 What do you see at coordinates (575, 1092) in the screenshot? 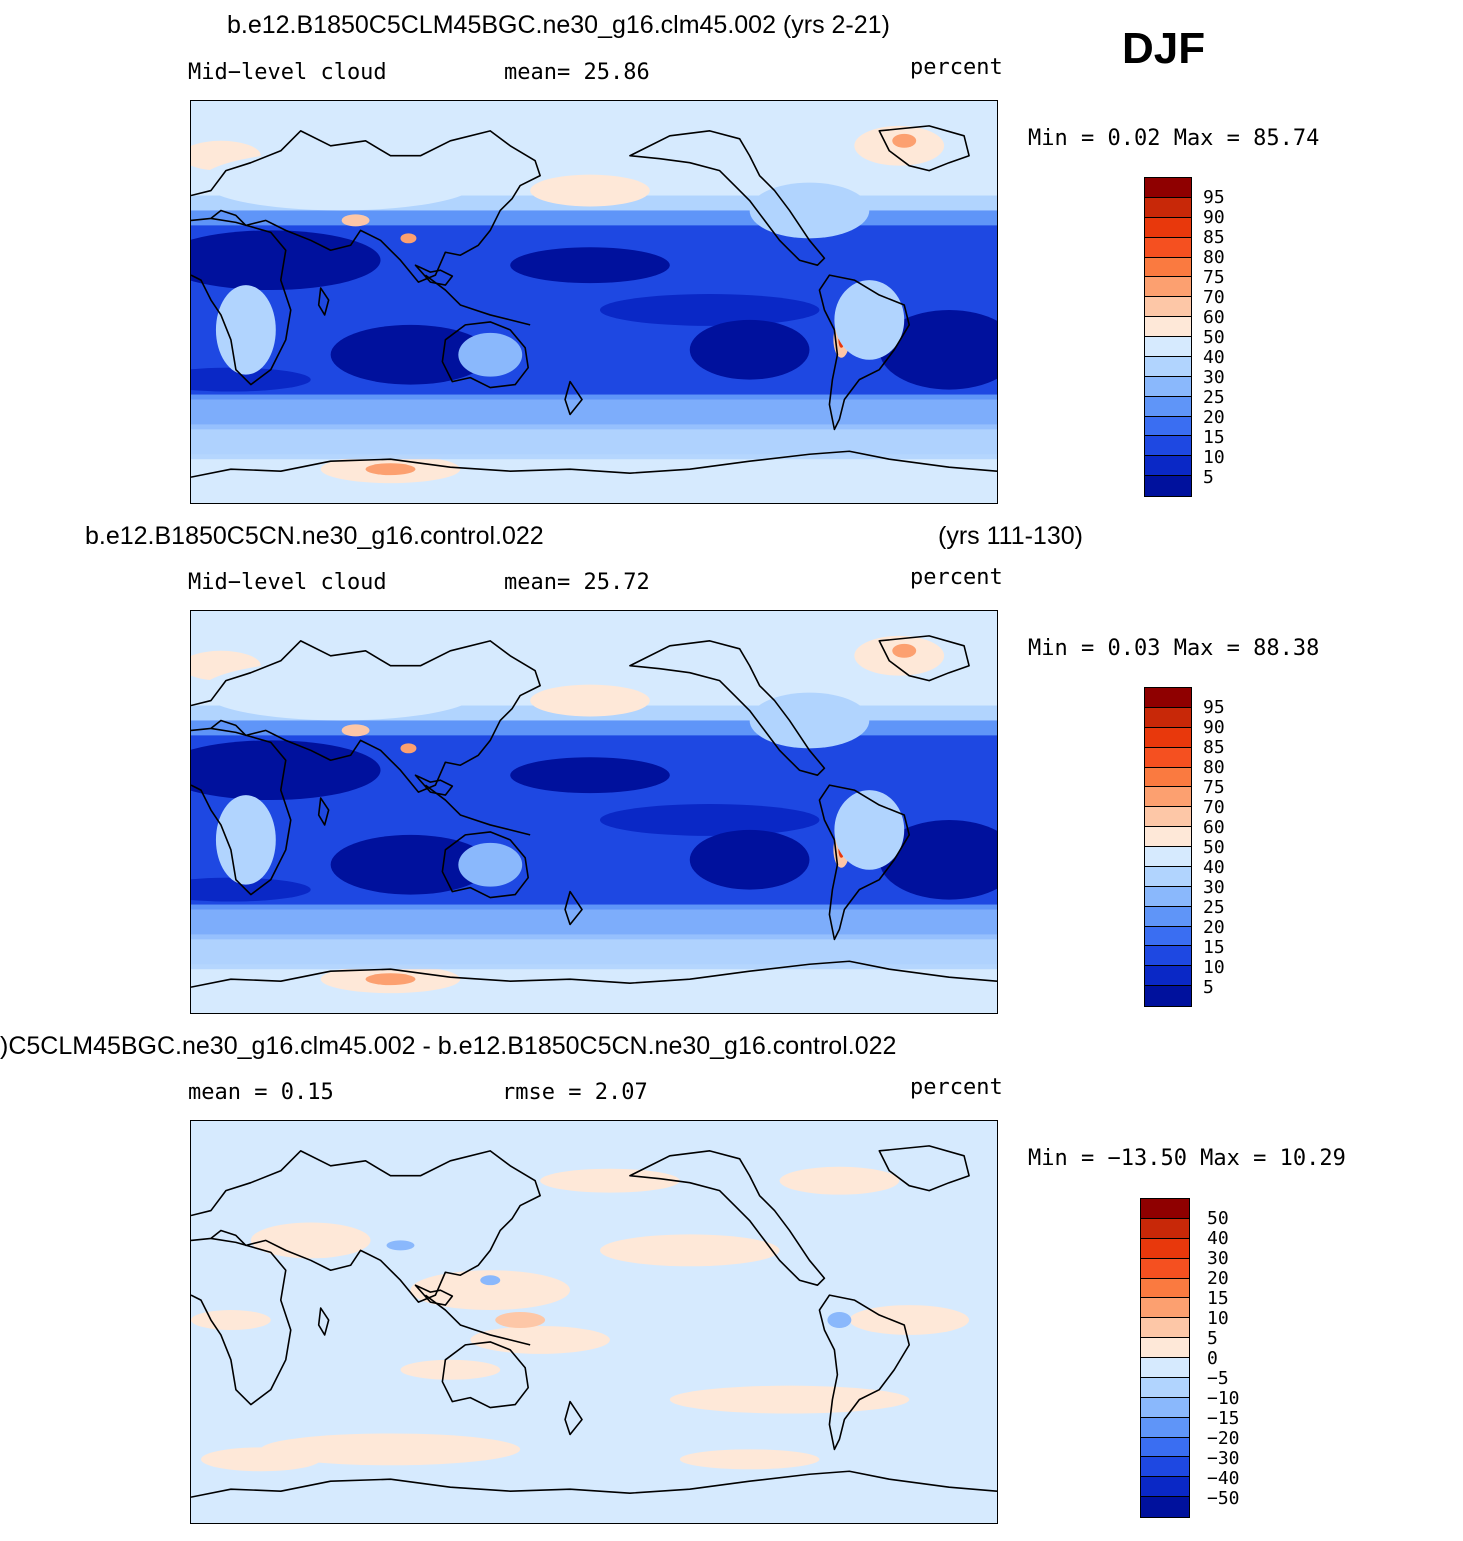
I see `panel-3-rmse-label: rmse = 2.07` at bounding box center [575, 1092].